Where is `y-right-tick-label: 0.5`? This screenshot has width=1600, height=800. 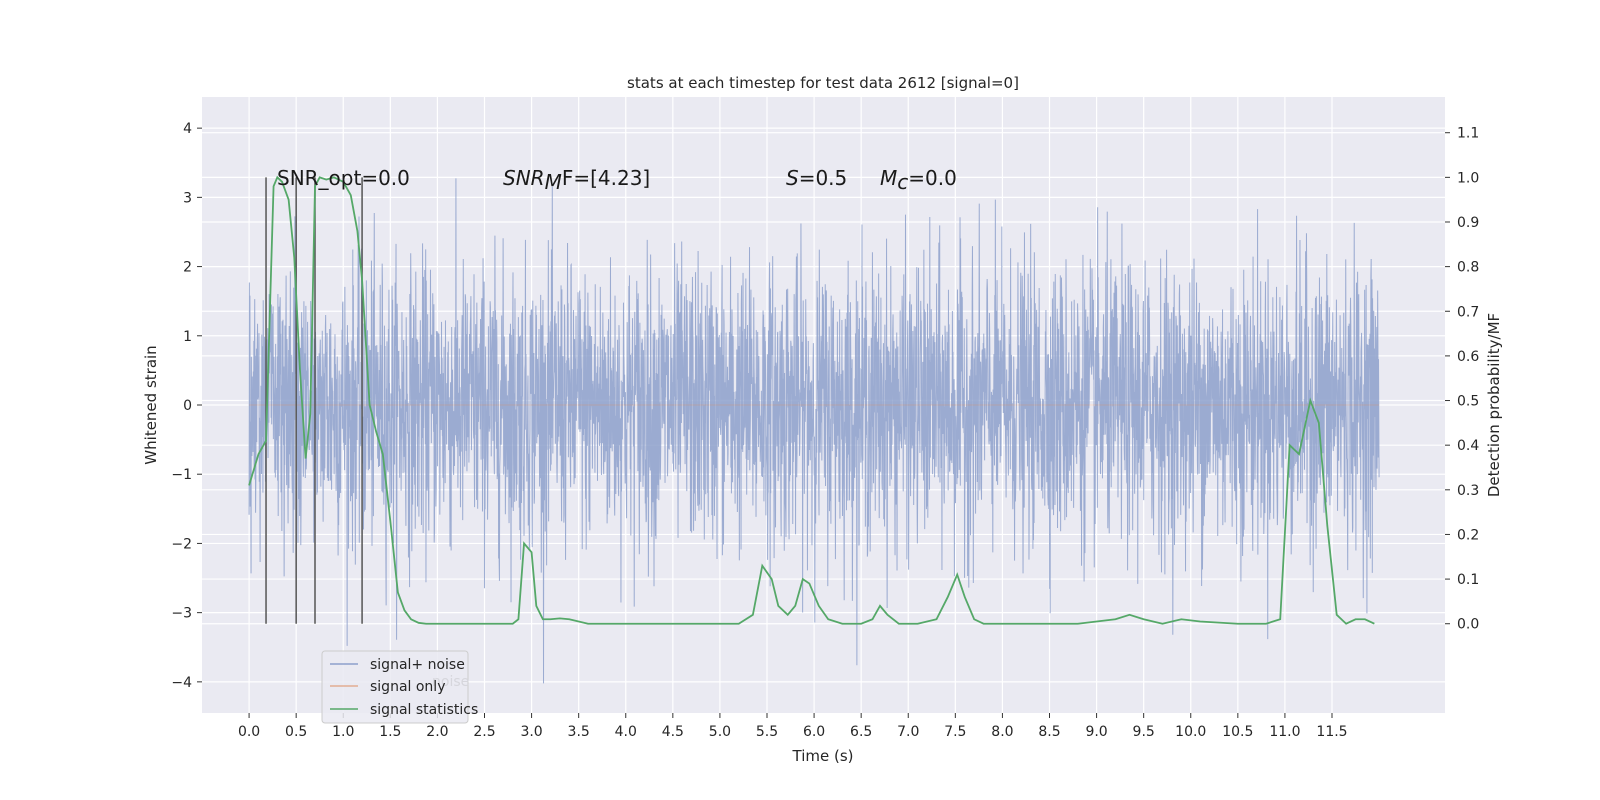 y-right-tick-label: 0.5 is located at coordinates (1468, 402).